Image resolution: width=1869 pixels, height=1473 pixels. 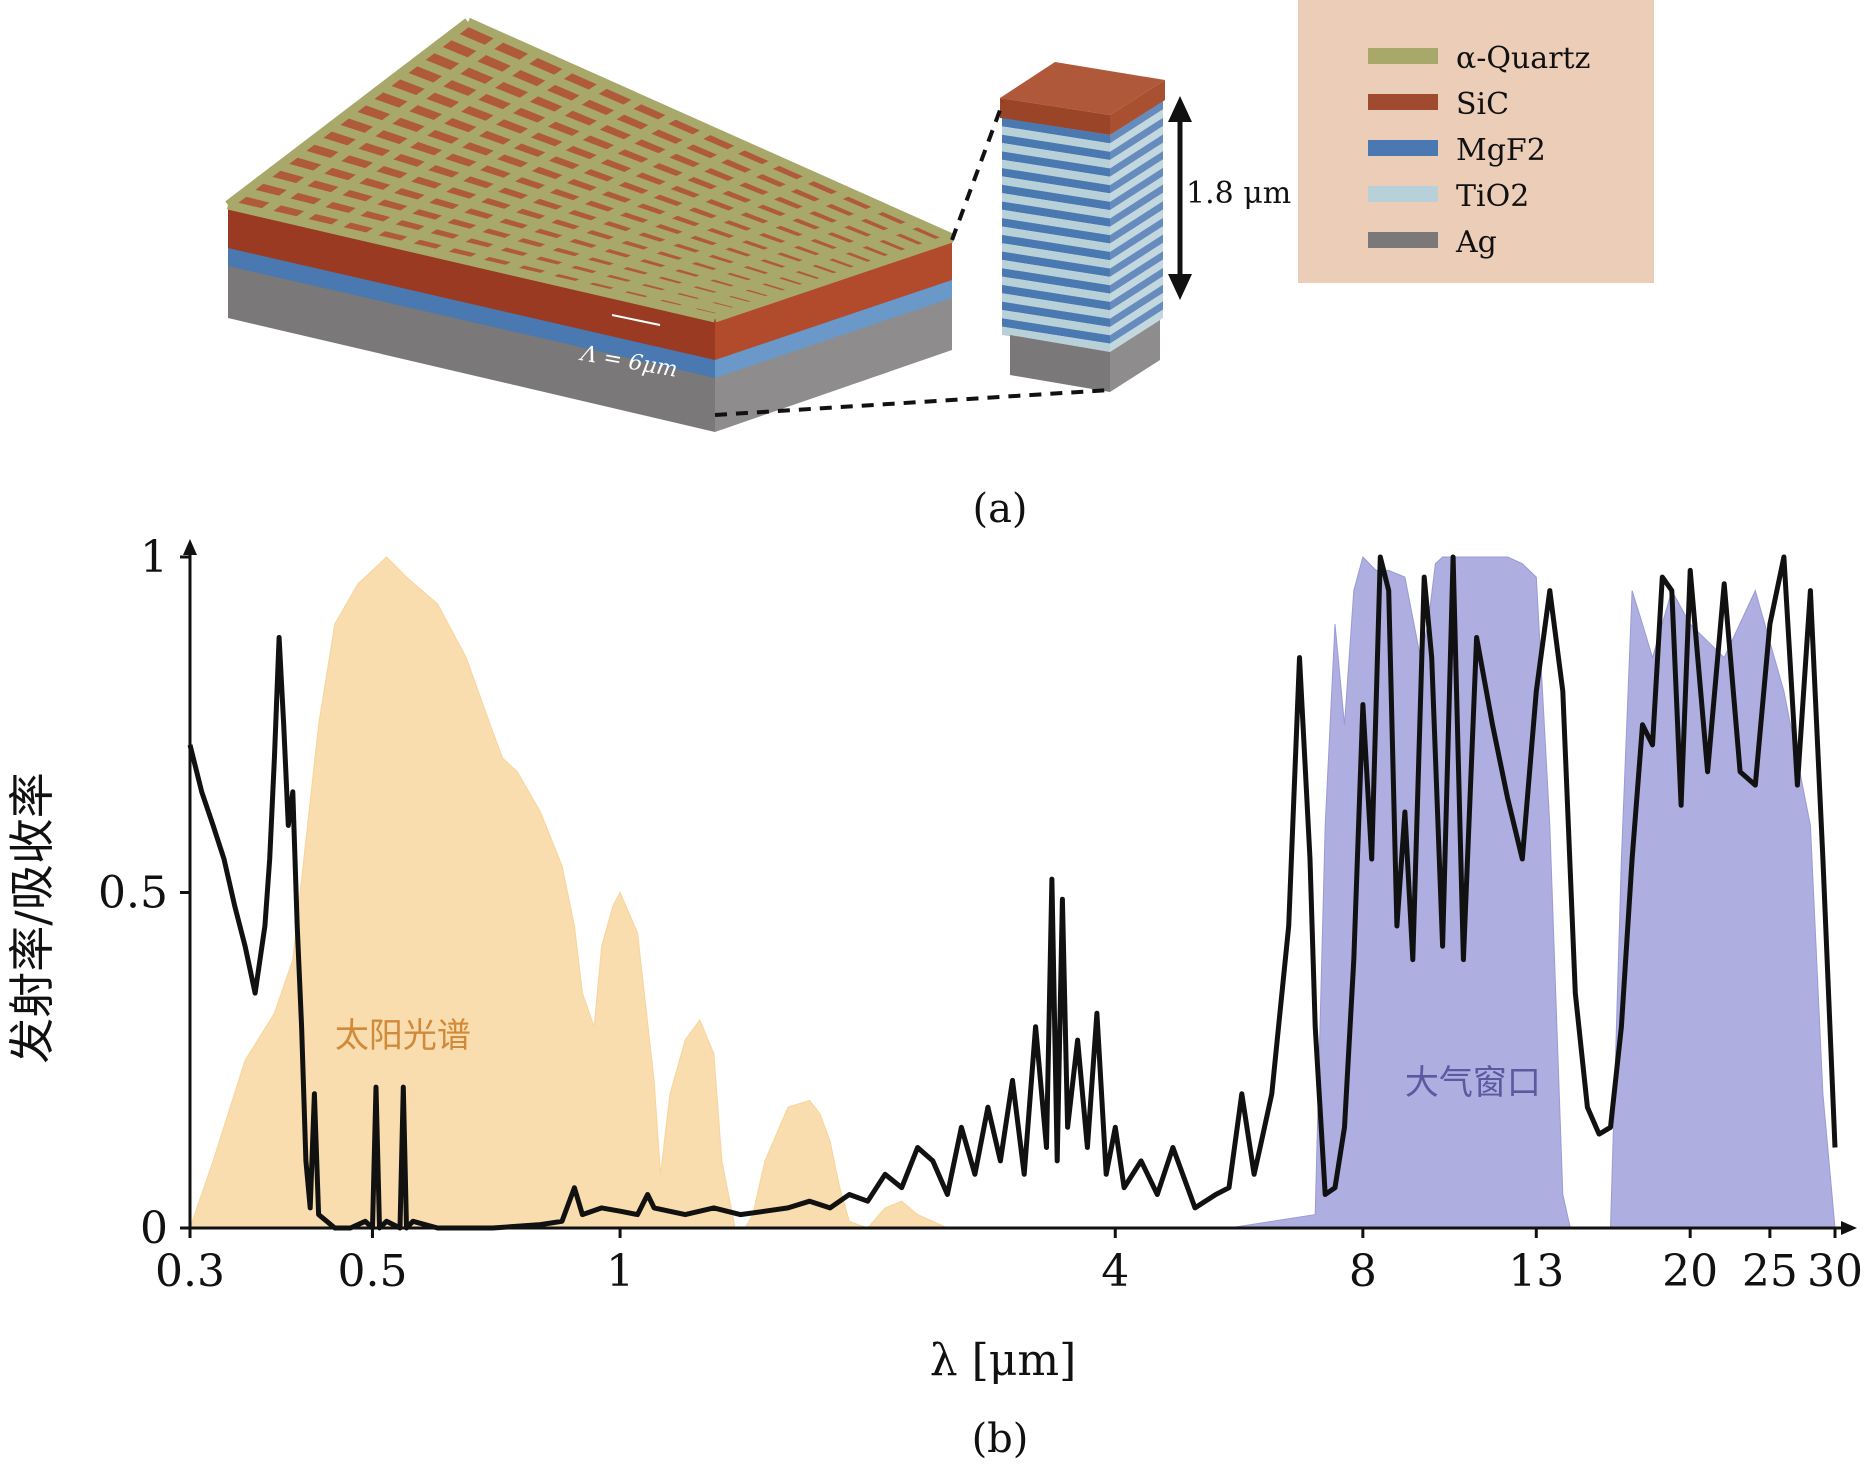 I want to click on x-tick-label: 1, so click(x=620, y=1271).